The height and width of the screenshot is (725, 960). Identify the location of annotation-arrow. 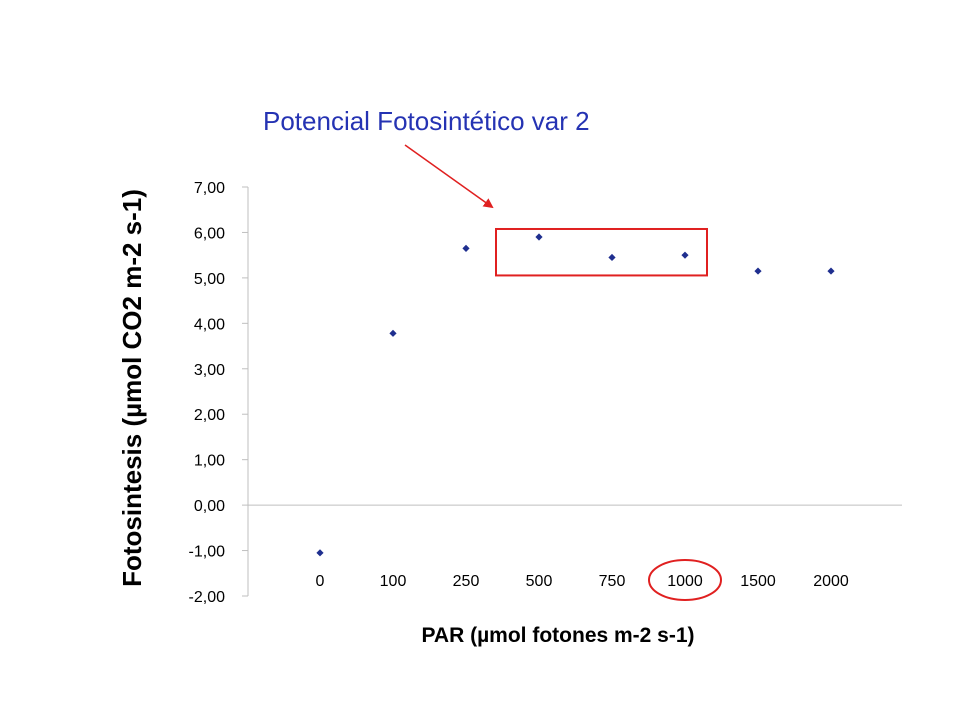
(449, 176).